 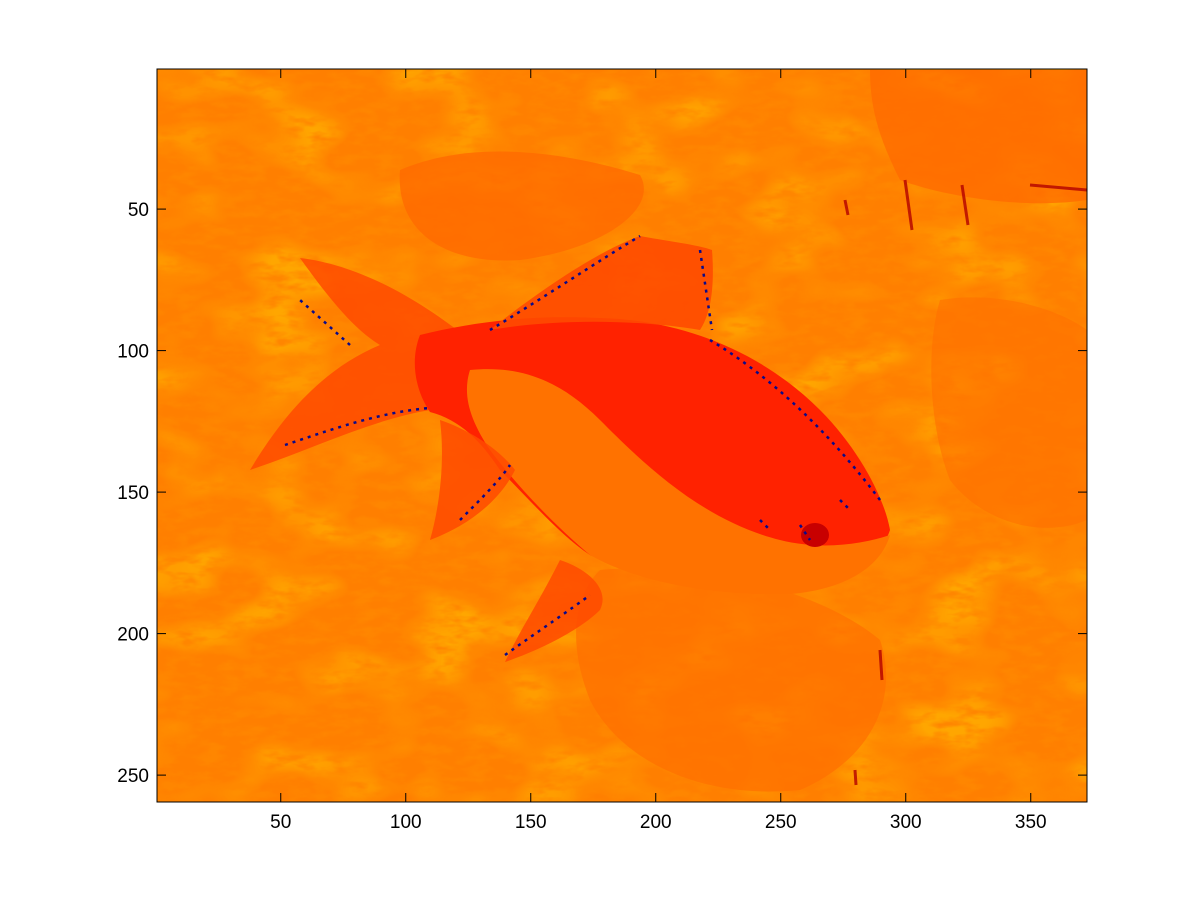 What do you see at coordinates (133, 493) in the screenshot?
I see `y-tick-label: 150` at bounding box center [133, 493].